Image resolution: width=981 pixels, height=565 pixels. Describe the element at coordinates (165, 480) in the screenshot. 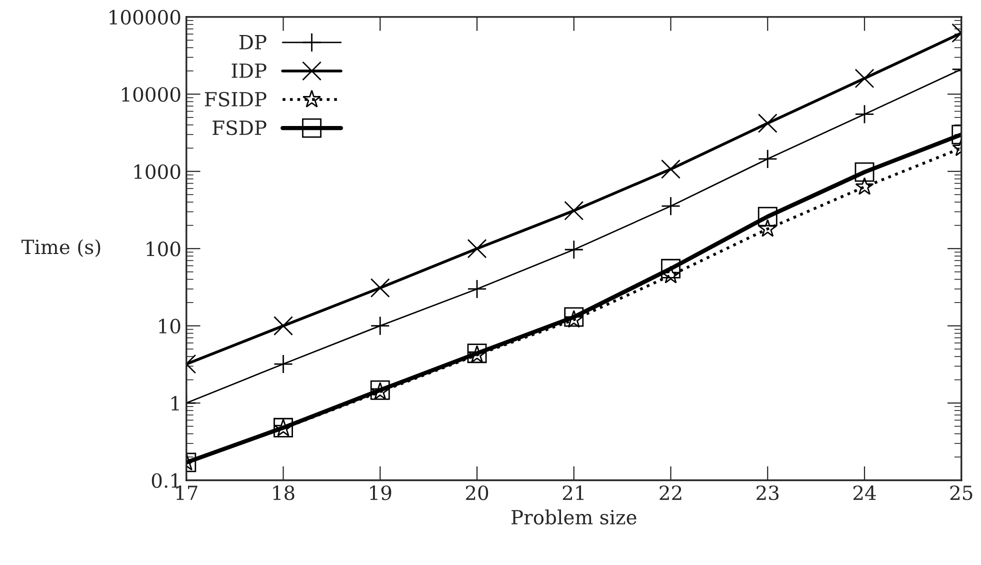

I see `y-tick-label: 0.1` at that location.